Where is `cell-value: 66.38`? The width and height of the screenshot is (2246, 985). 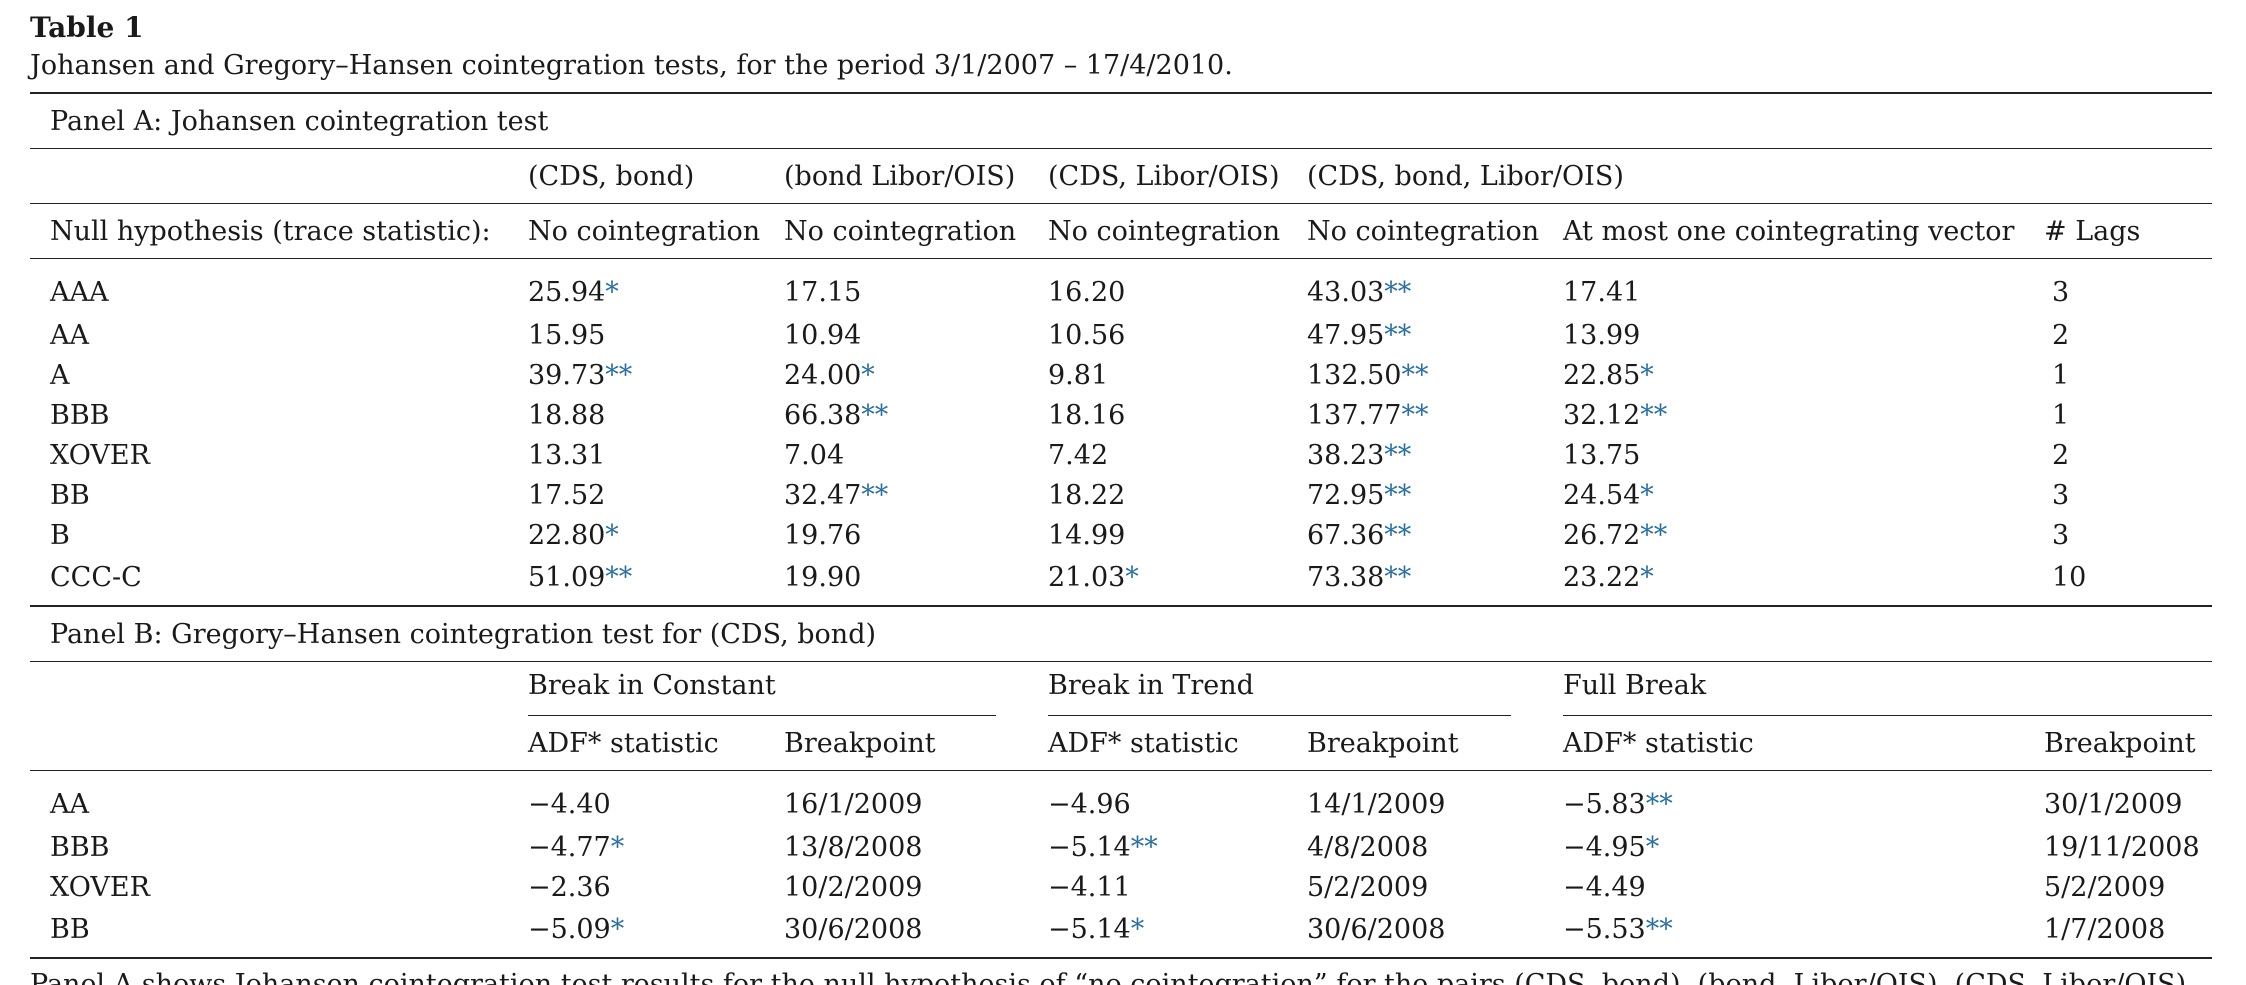
cell-value: 66.38 is located at coordinates (823, 415).